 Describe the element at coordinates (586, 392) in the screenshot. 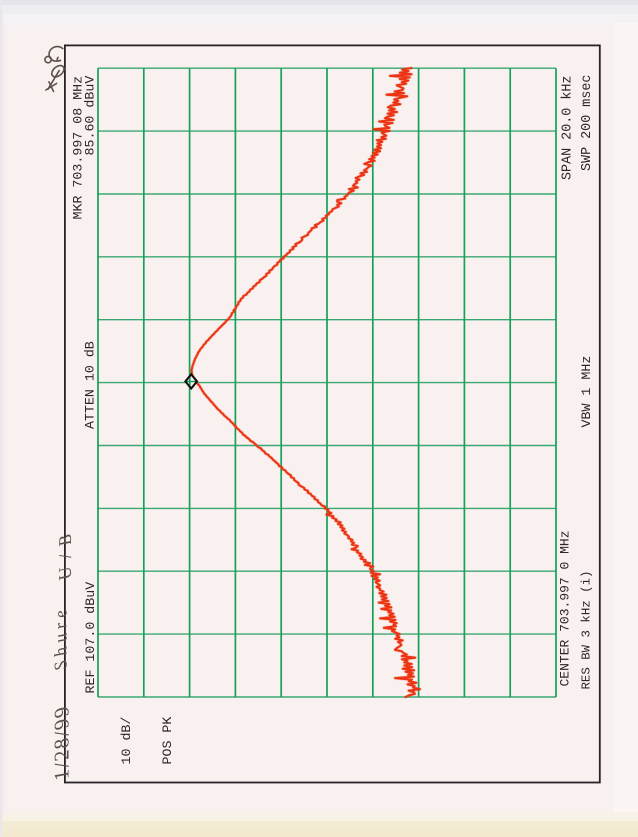

I see `svg-text: VBW 1 MHz` at that location.